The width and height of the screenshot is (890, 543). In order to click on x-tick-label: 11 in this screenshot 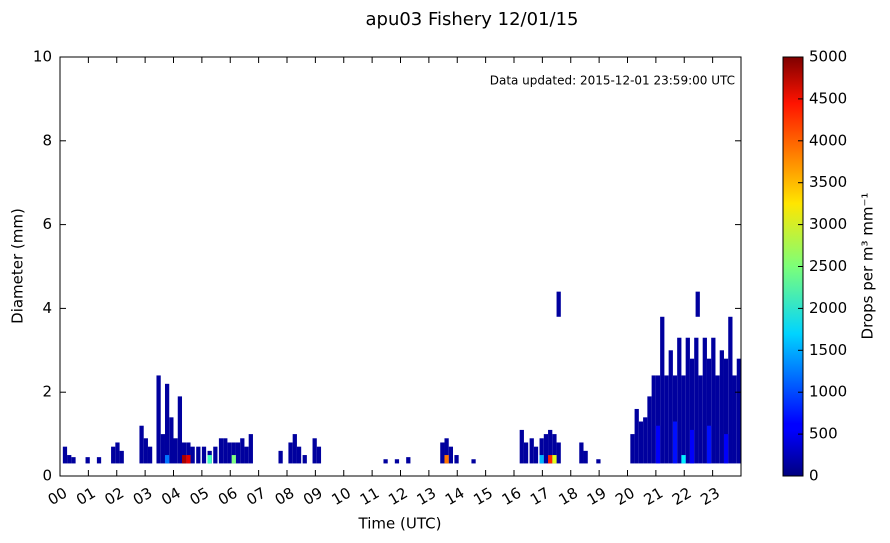, I will do `click(370, 496)`.